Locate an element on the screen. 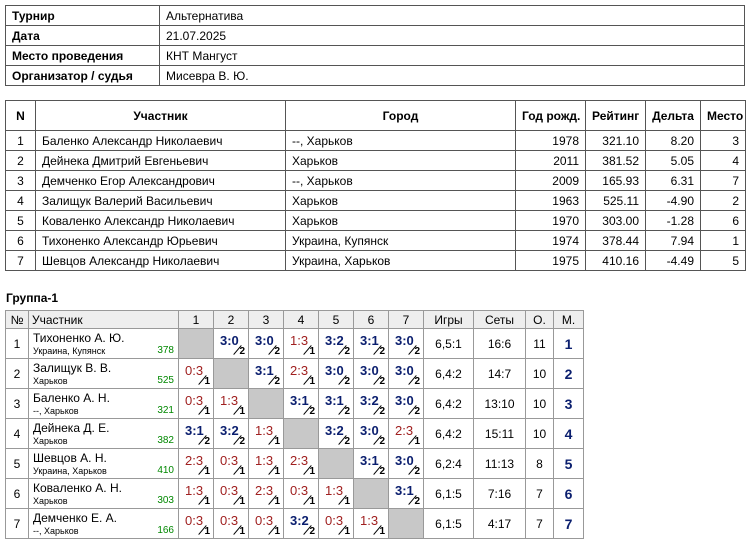  column-header: 7 is located at coordinates (406, 319).